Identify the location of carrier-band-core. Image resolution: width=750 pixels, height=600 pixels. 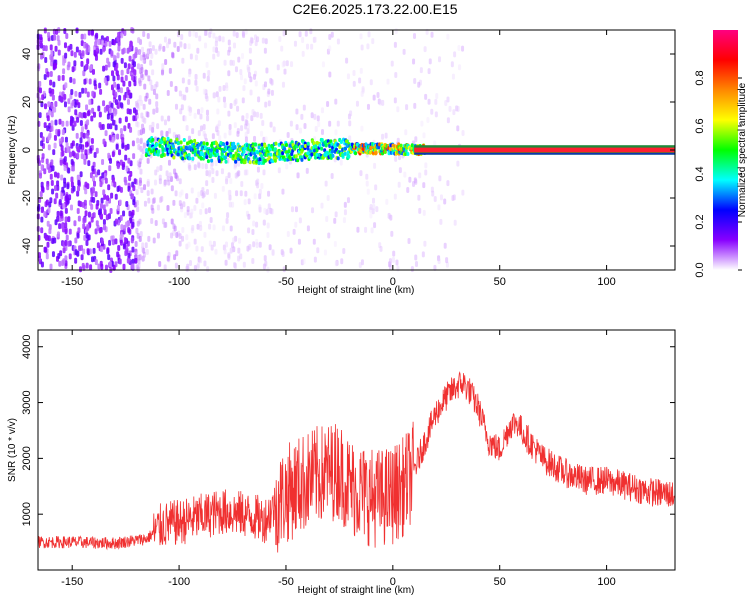
(544, 150).